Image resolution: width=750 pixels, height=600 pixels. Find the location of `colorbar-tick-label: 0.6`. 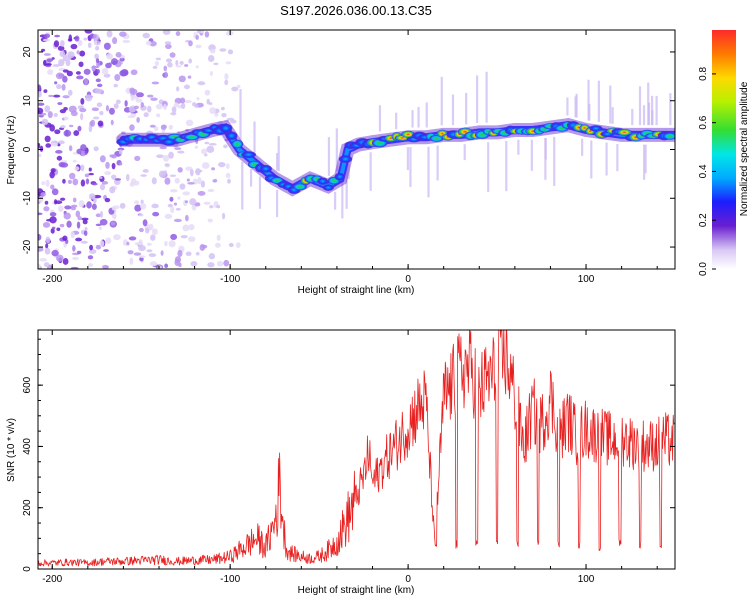

colorbar-tick-label: 0.6 is located at coordinates (703, 122).